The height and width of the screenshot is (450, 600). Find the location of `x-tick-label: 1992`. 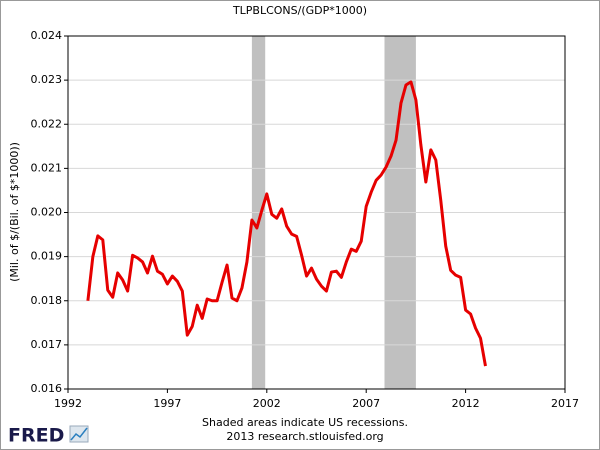

x-tick-label: 1992 is located at coordinates (68, 403).